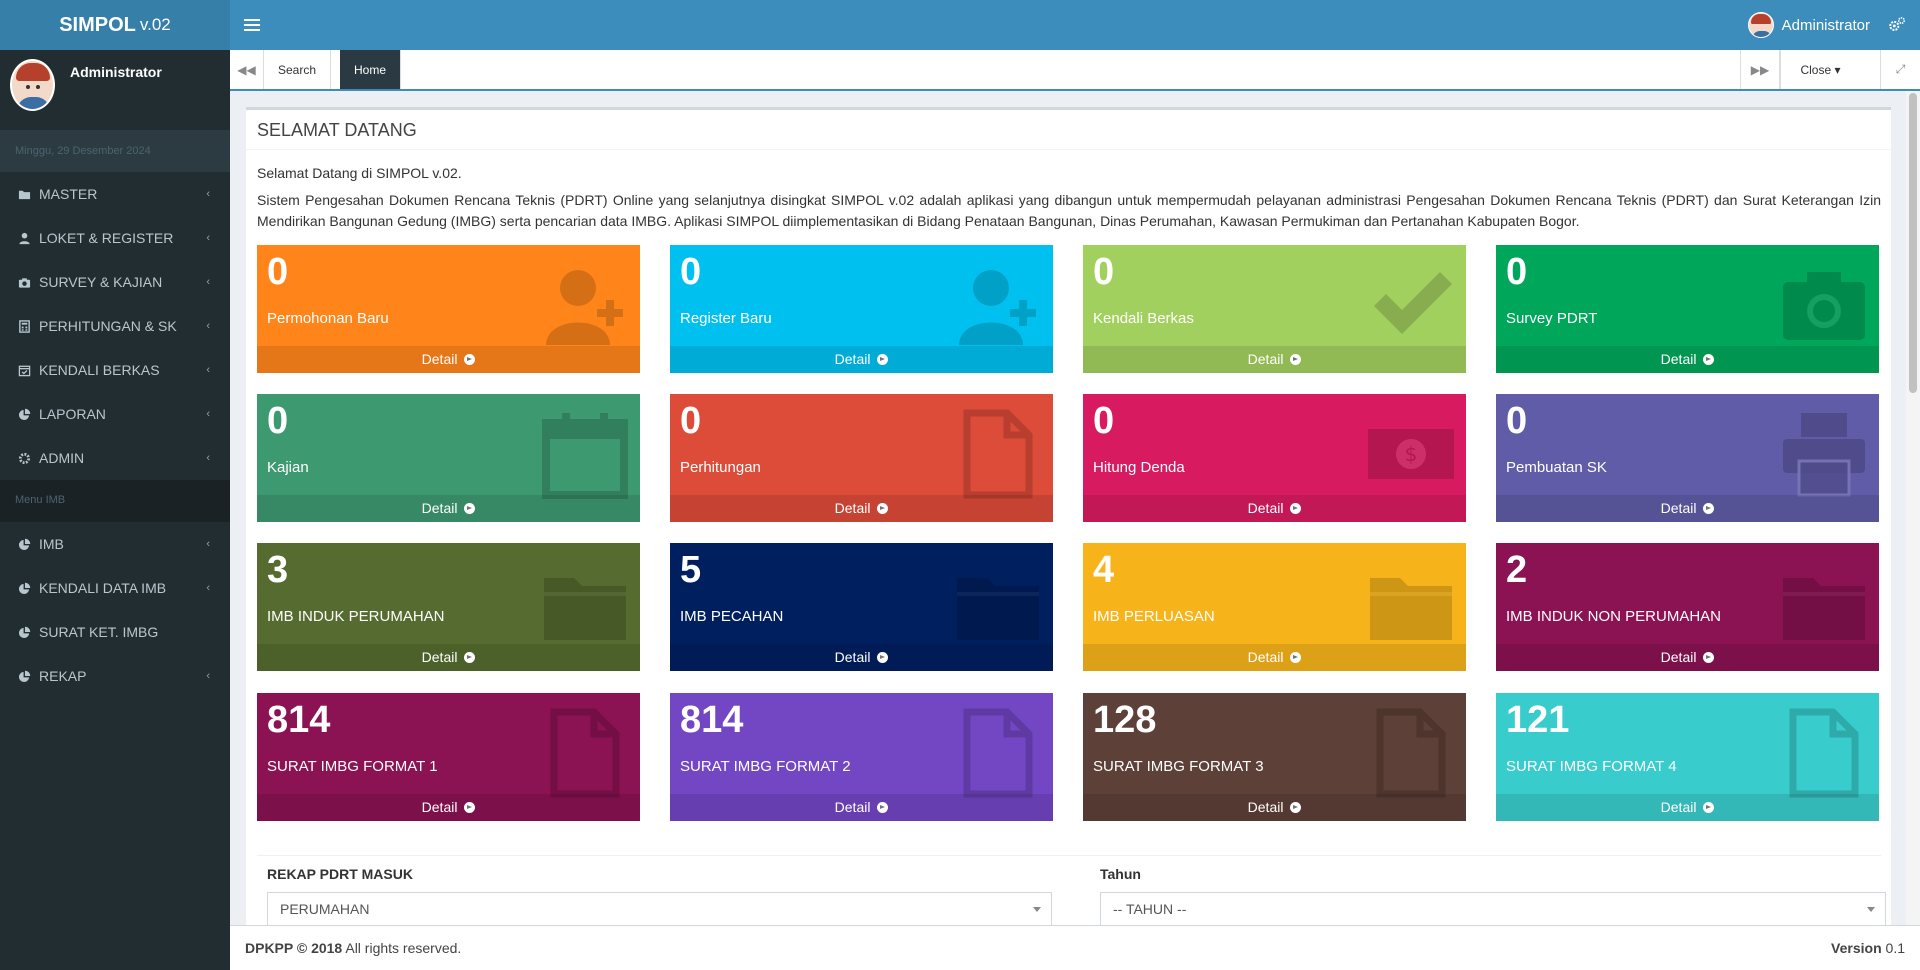  I want to click on stat-tile-permohonan-baru: 0 Permohonan Baru Detail, so click(448, 309).